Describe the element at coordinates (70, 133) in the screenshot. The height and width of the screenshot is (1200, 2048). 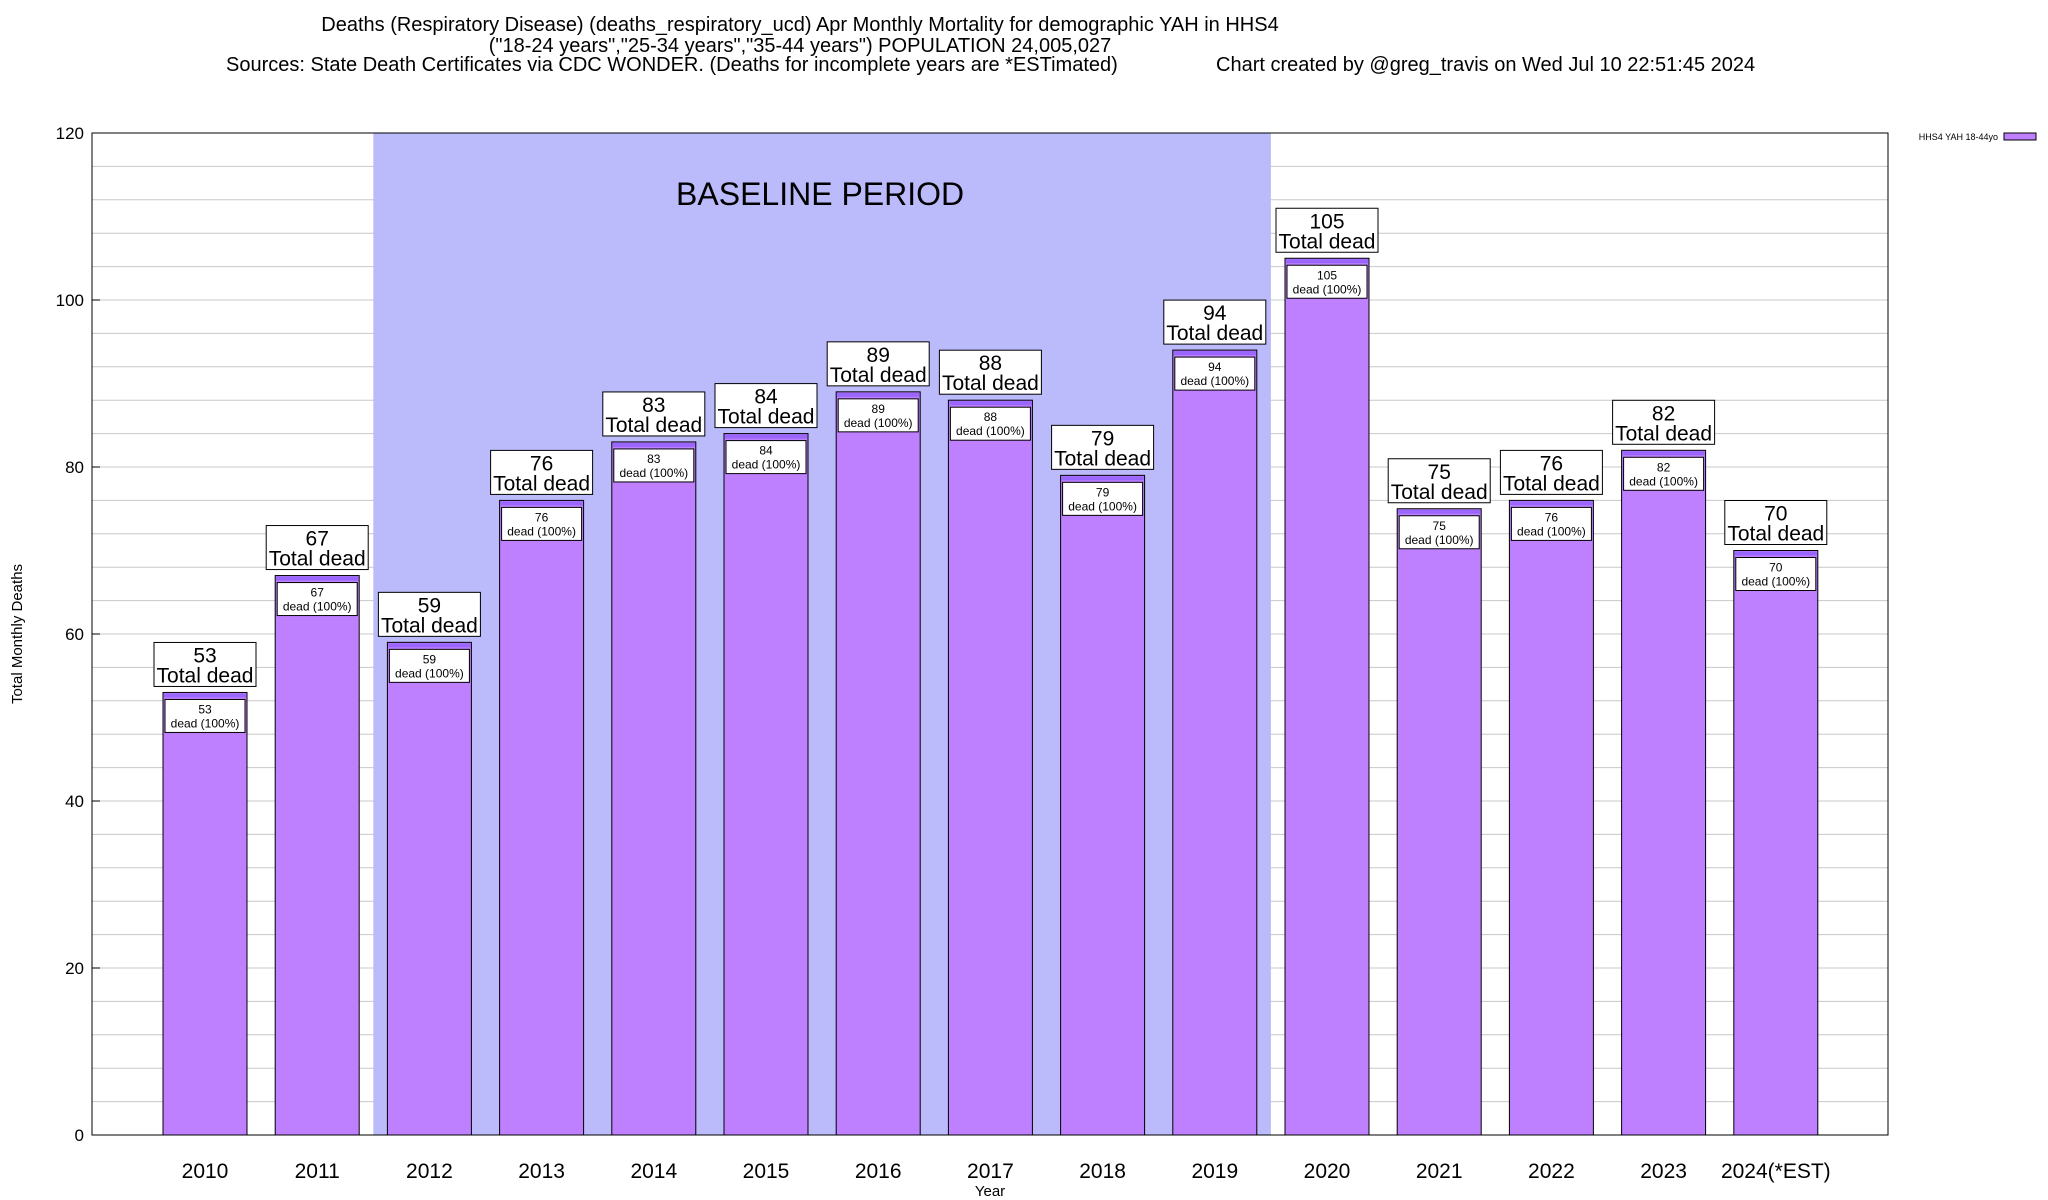
I see `y-tick-label: 120` at that location.